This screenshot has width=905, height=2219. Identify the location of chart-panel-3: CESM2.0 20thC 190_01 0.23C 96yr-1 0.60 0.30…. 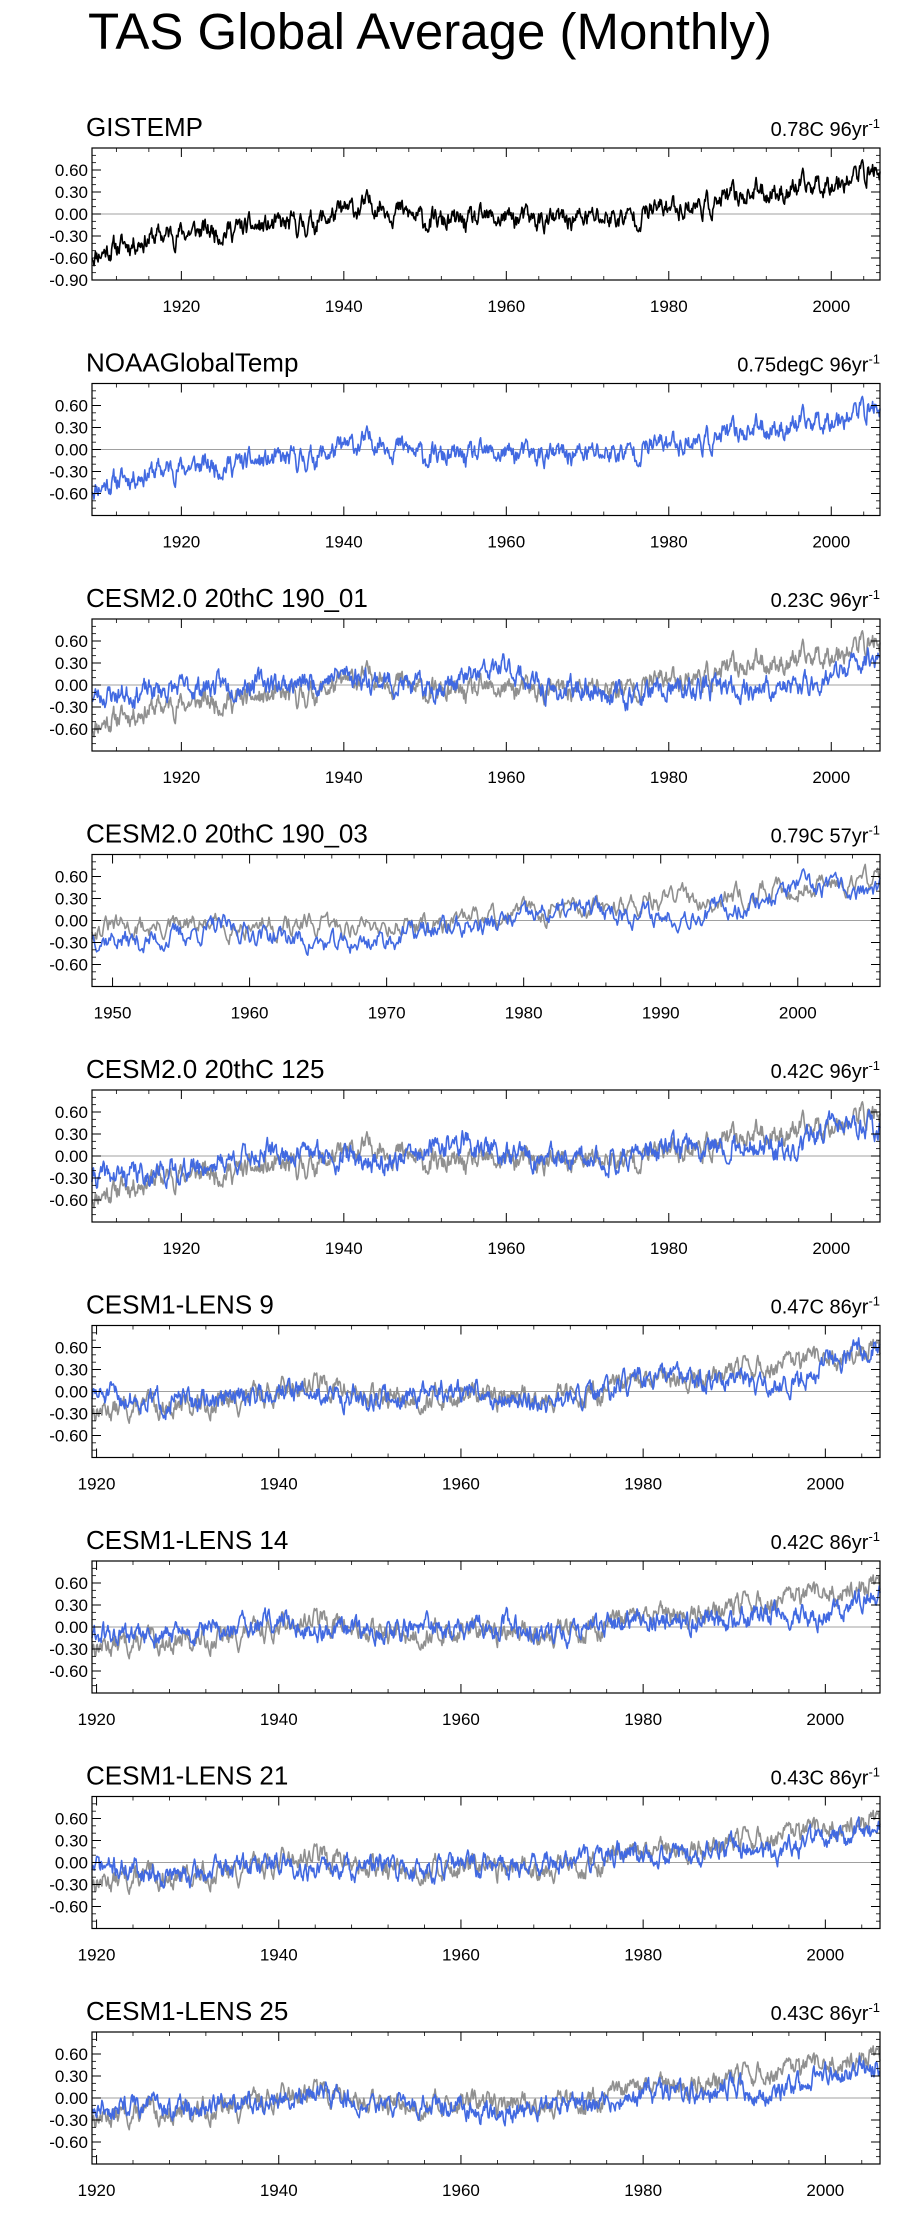
(465, 685).